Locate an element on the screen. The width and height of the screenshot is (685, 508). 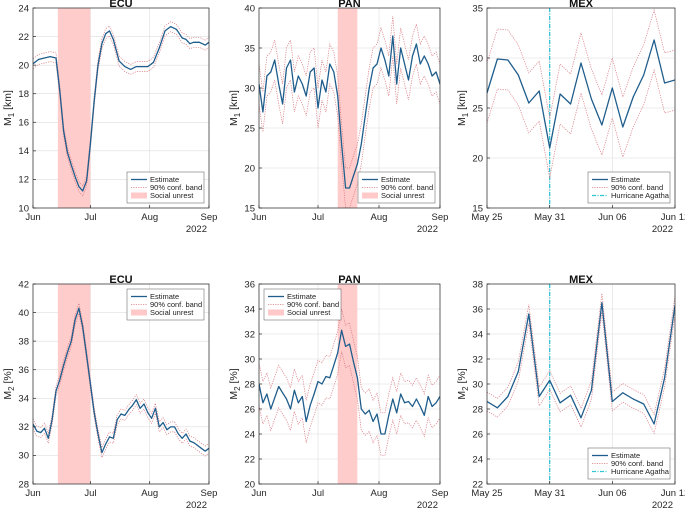
y-tick-label: 22 is located at coordinates (477, 484).